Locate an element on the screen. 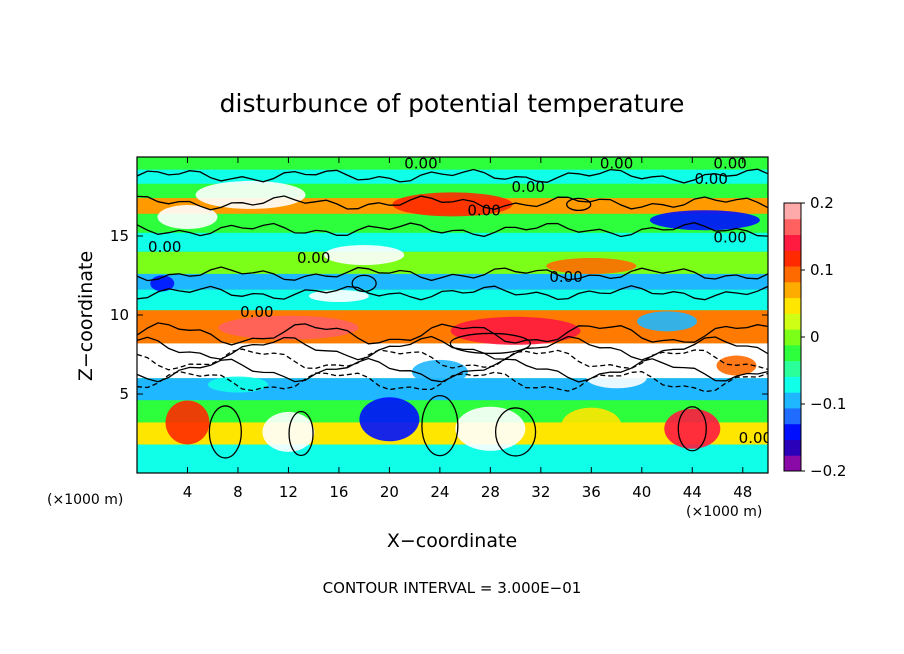  colorbar-tick-label: −0.1 is located at coordinates (828, 404).